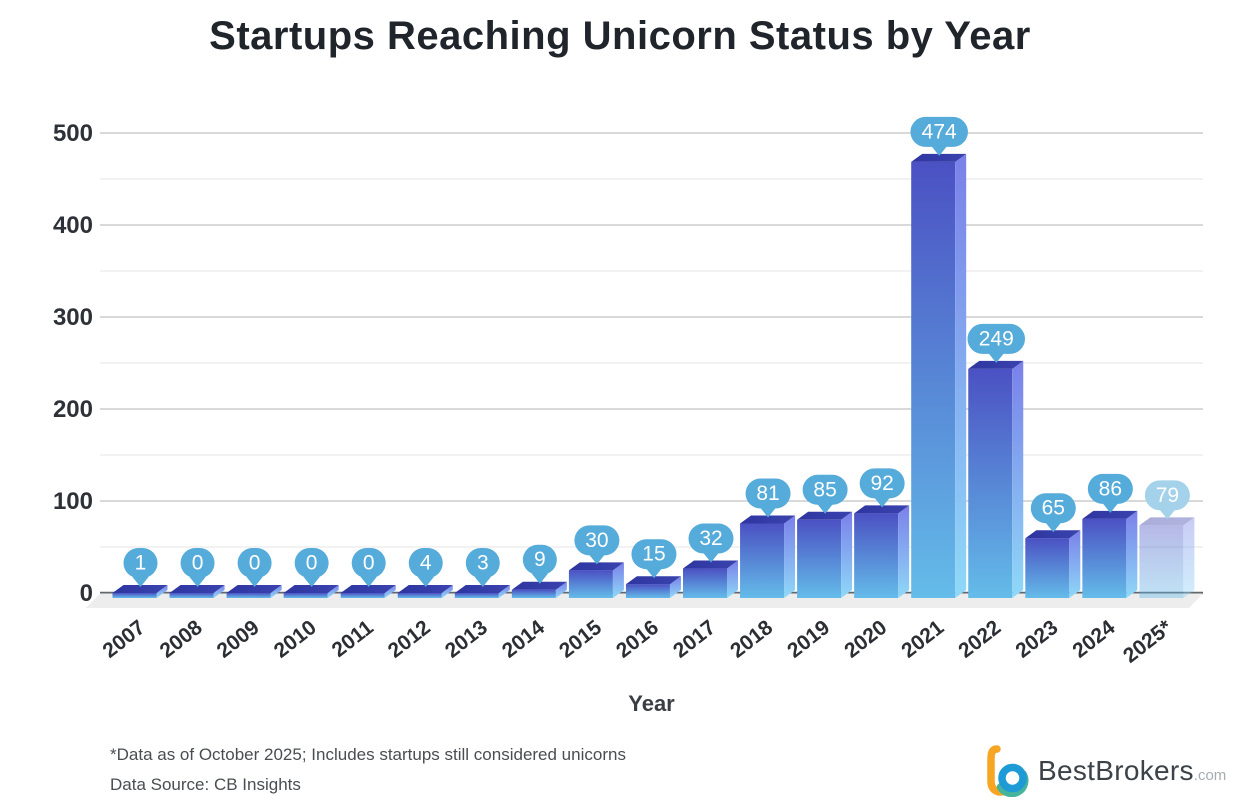  I want to click on bar-group-2024, so click(1110, 554).